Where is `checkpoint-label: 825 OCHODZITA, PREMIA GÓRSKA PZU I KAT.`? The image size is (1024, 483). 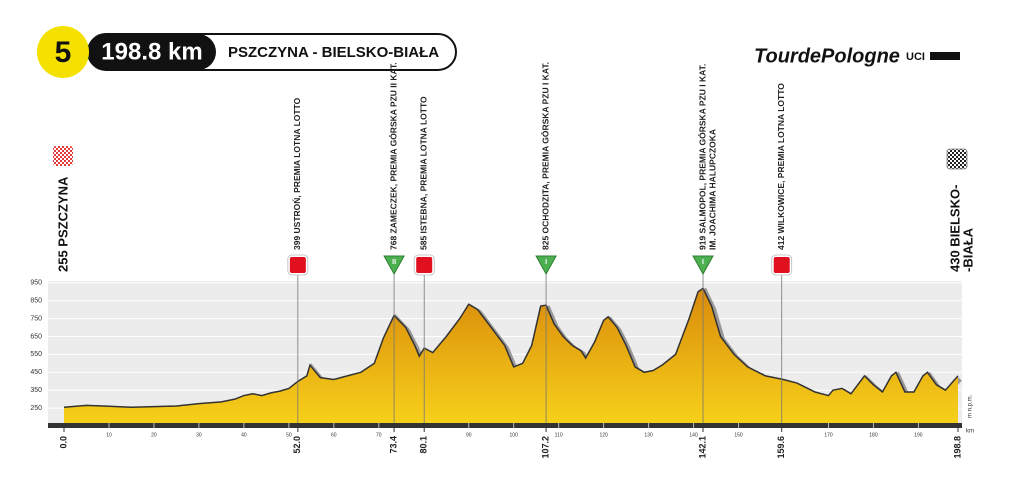
checkpoint-label: 825 OCHODZITA, PREMIA GÓRSKA PZU I KAT. is located at coordinates (544, 156).